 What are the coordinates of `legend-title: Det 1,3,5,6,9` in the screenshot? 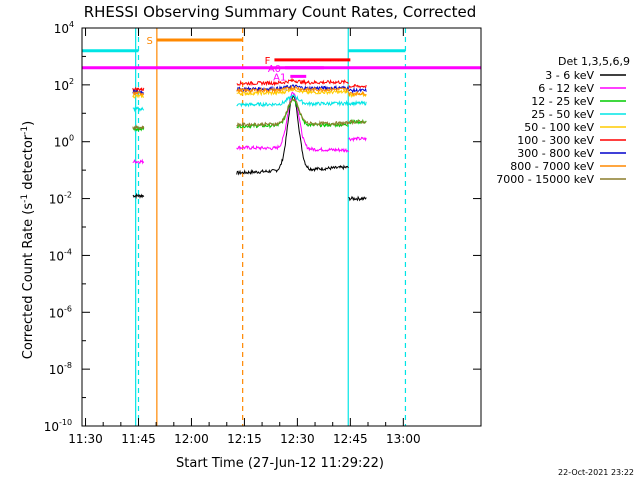 It's located at (594, 61).